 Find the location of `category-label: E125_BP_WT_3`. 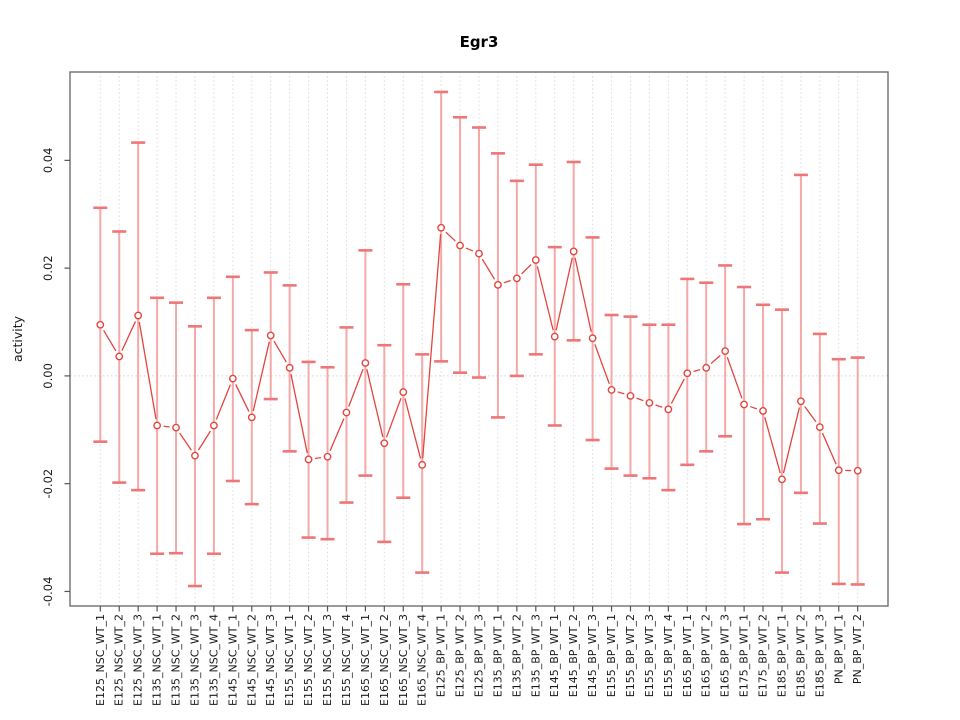

category-label: E125_BP_WT_3 is located at coordinates (479, 655).